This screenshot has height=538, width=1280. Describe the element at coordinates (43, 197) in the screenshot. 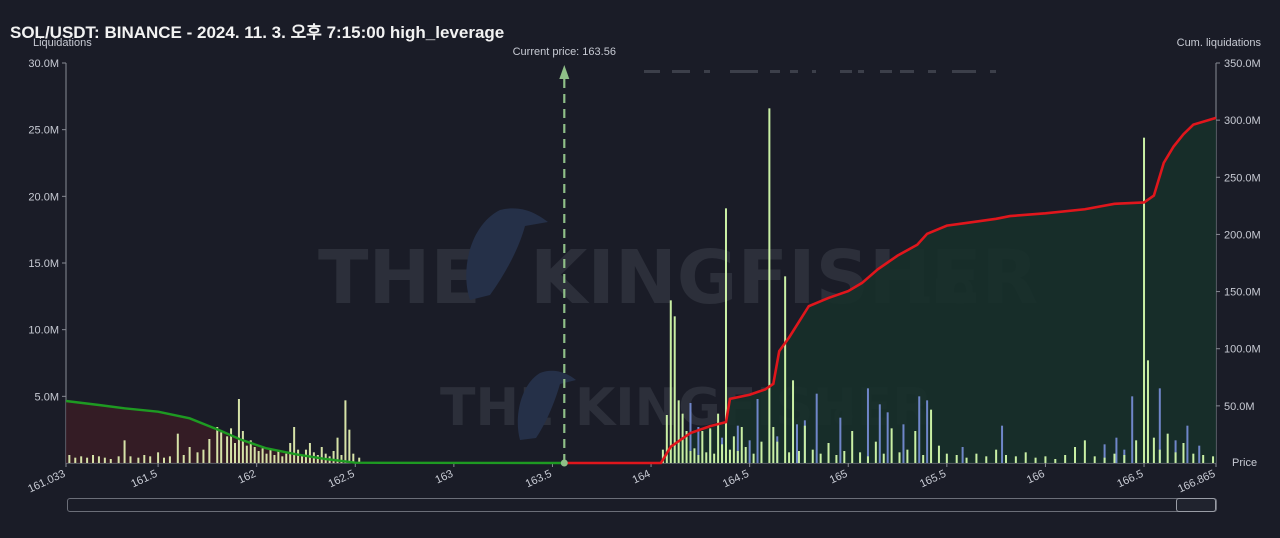

I see `y-tick-label: 20.0M` at that location.